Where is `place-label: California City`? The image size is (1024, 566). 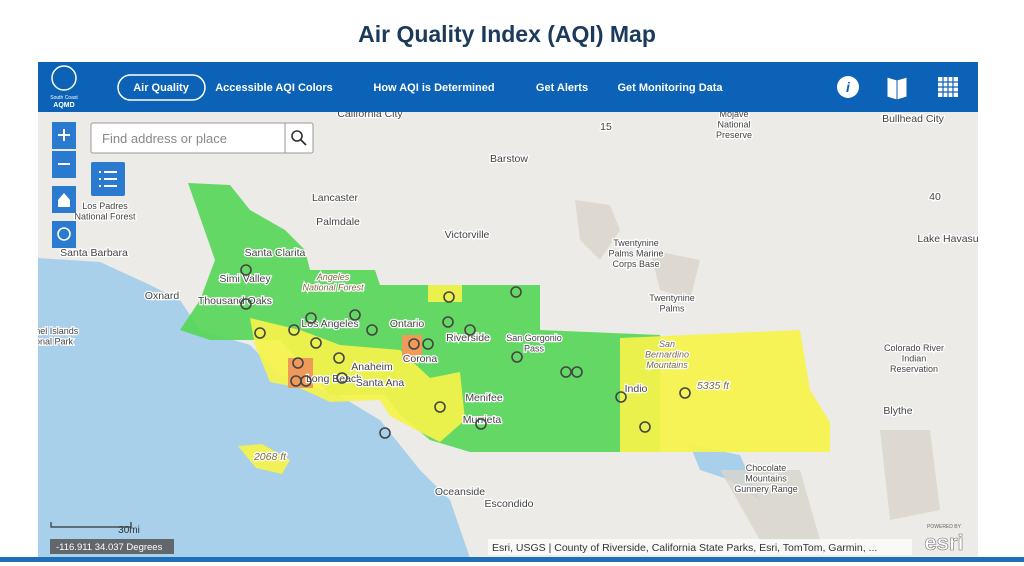
place-label: California City is located at coordinates (370, 114).